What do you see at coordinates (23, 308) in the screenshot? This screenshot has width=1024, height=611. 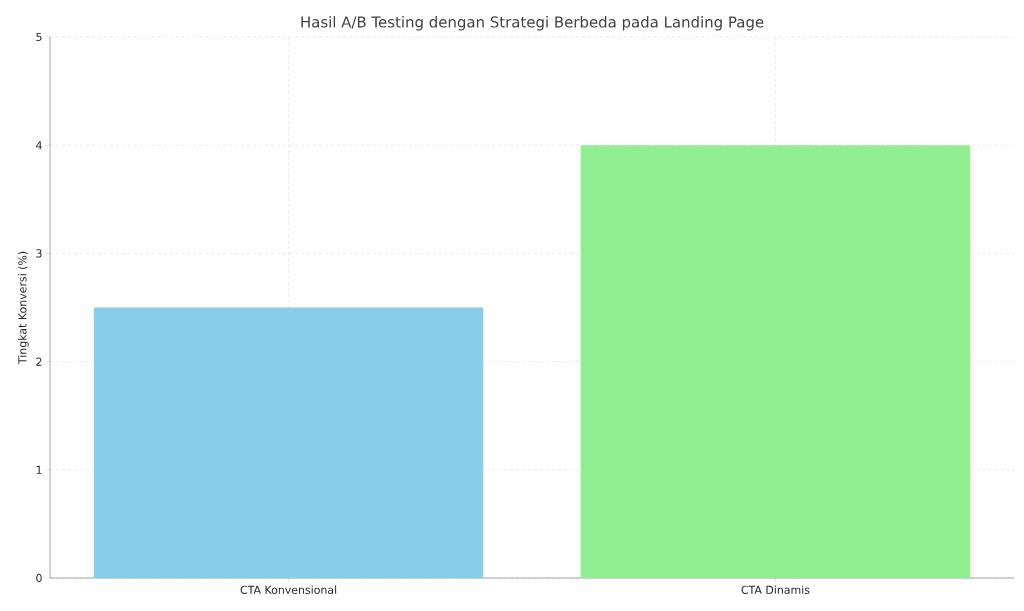 I see `y-axis-title: Tingkat Konversi (%)` at bounding box center [23, 308].